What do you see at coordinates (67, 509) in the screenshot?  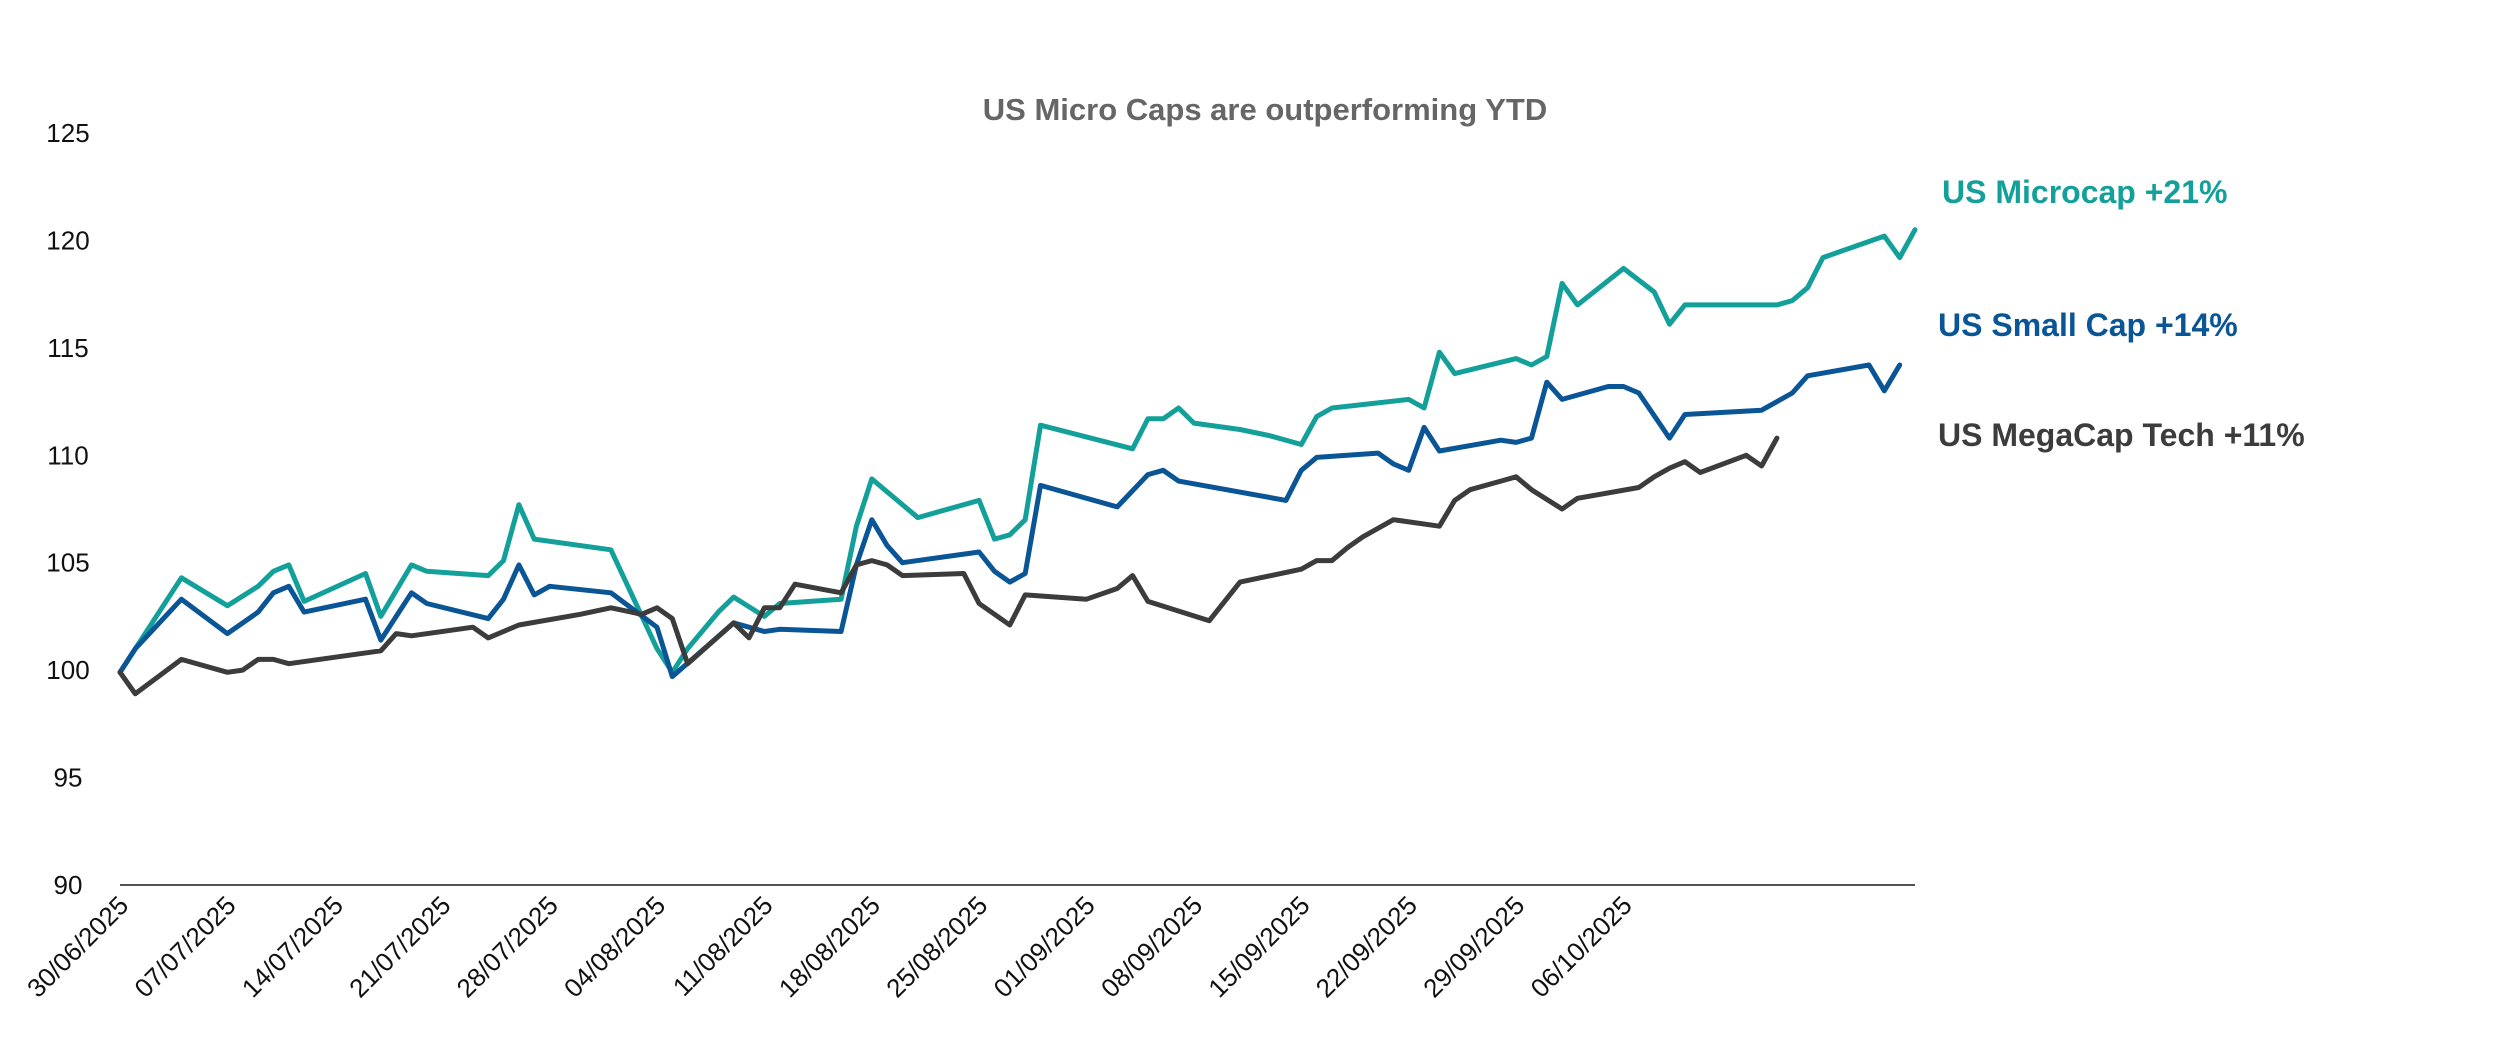 I see `y-axis-ticks: 90 95 100 105 110 115 120 125` at bounding box center [67, 509].